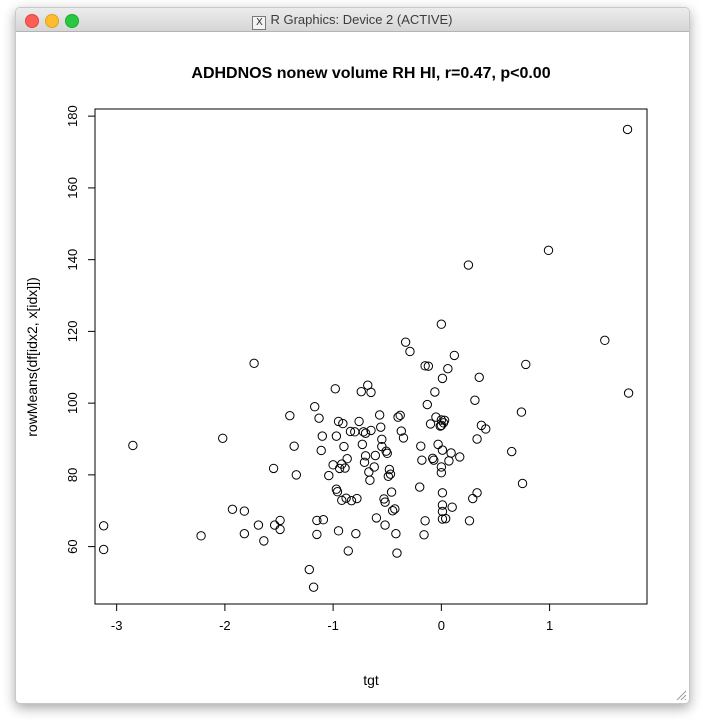 The image size is (703, 726). What do you see at coordinates (333, 625) in the screenshot?
I see `x-tick-label: -1` at bounding box center [333, 625].